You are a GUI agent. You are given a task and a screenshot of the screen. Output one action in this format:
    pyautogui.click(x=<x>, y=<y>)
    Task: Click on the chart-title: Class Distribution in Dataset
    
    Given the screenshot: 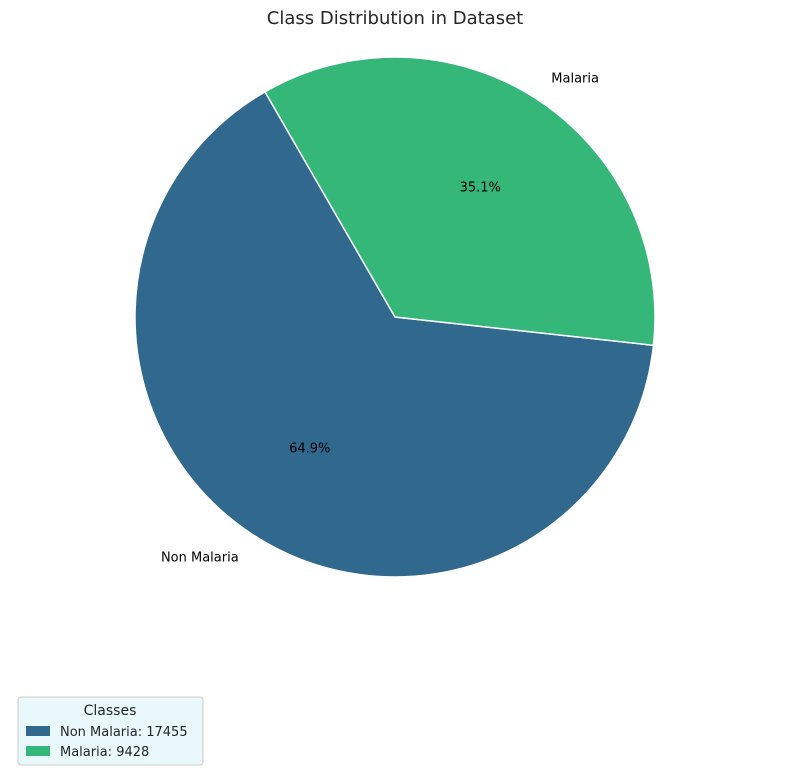 What is the action you would take?
    pyautogui.click(x=395, y=18)
    